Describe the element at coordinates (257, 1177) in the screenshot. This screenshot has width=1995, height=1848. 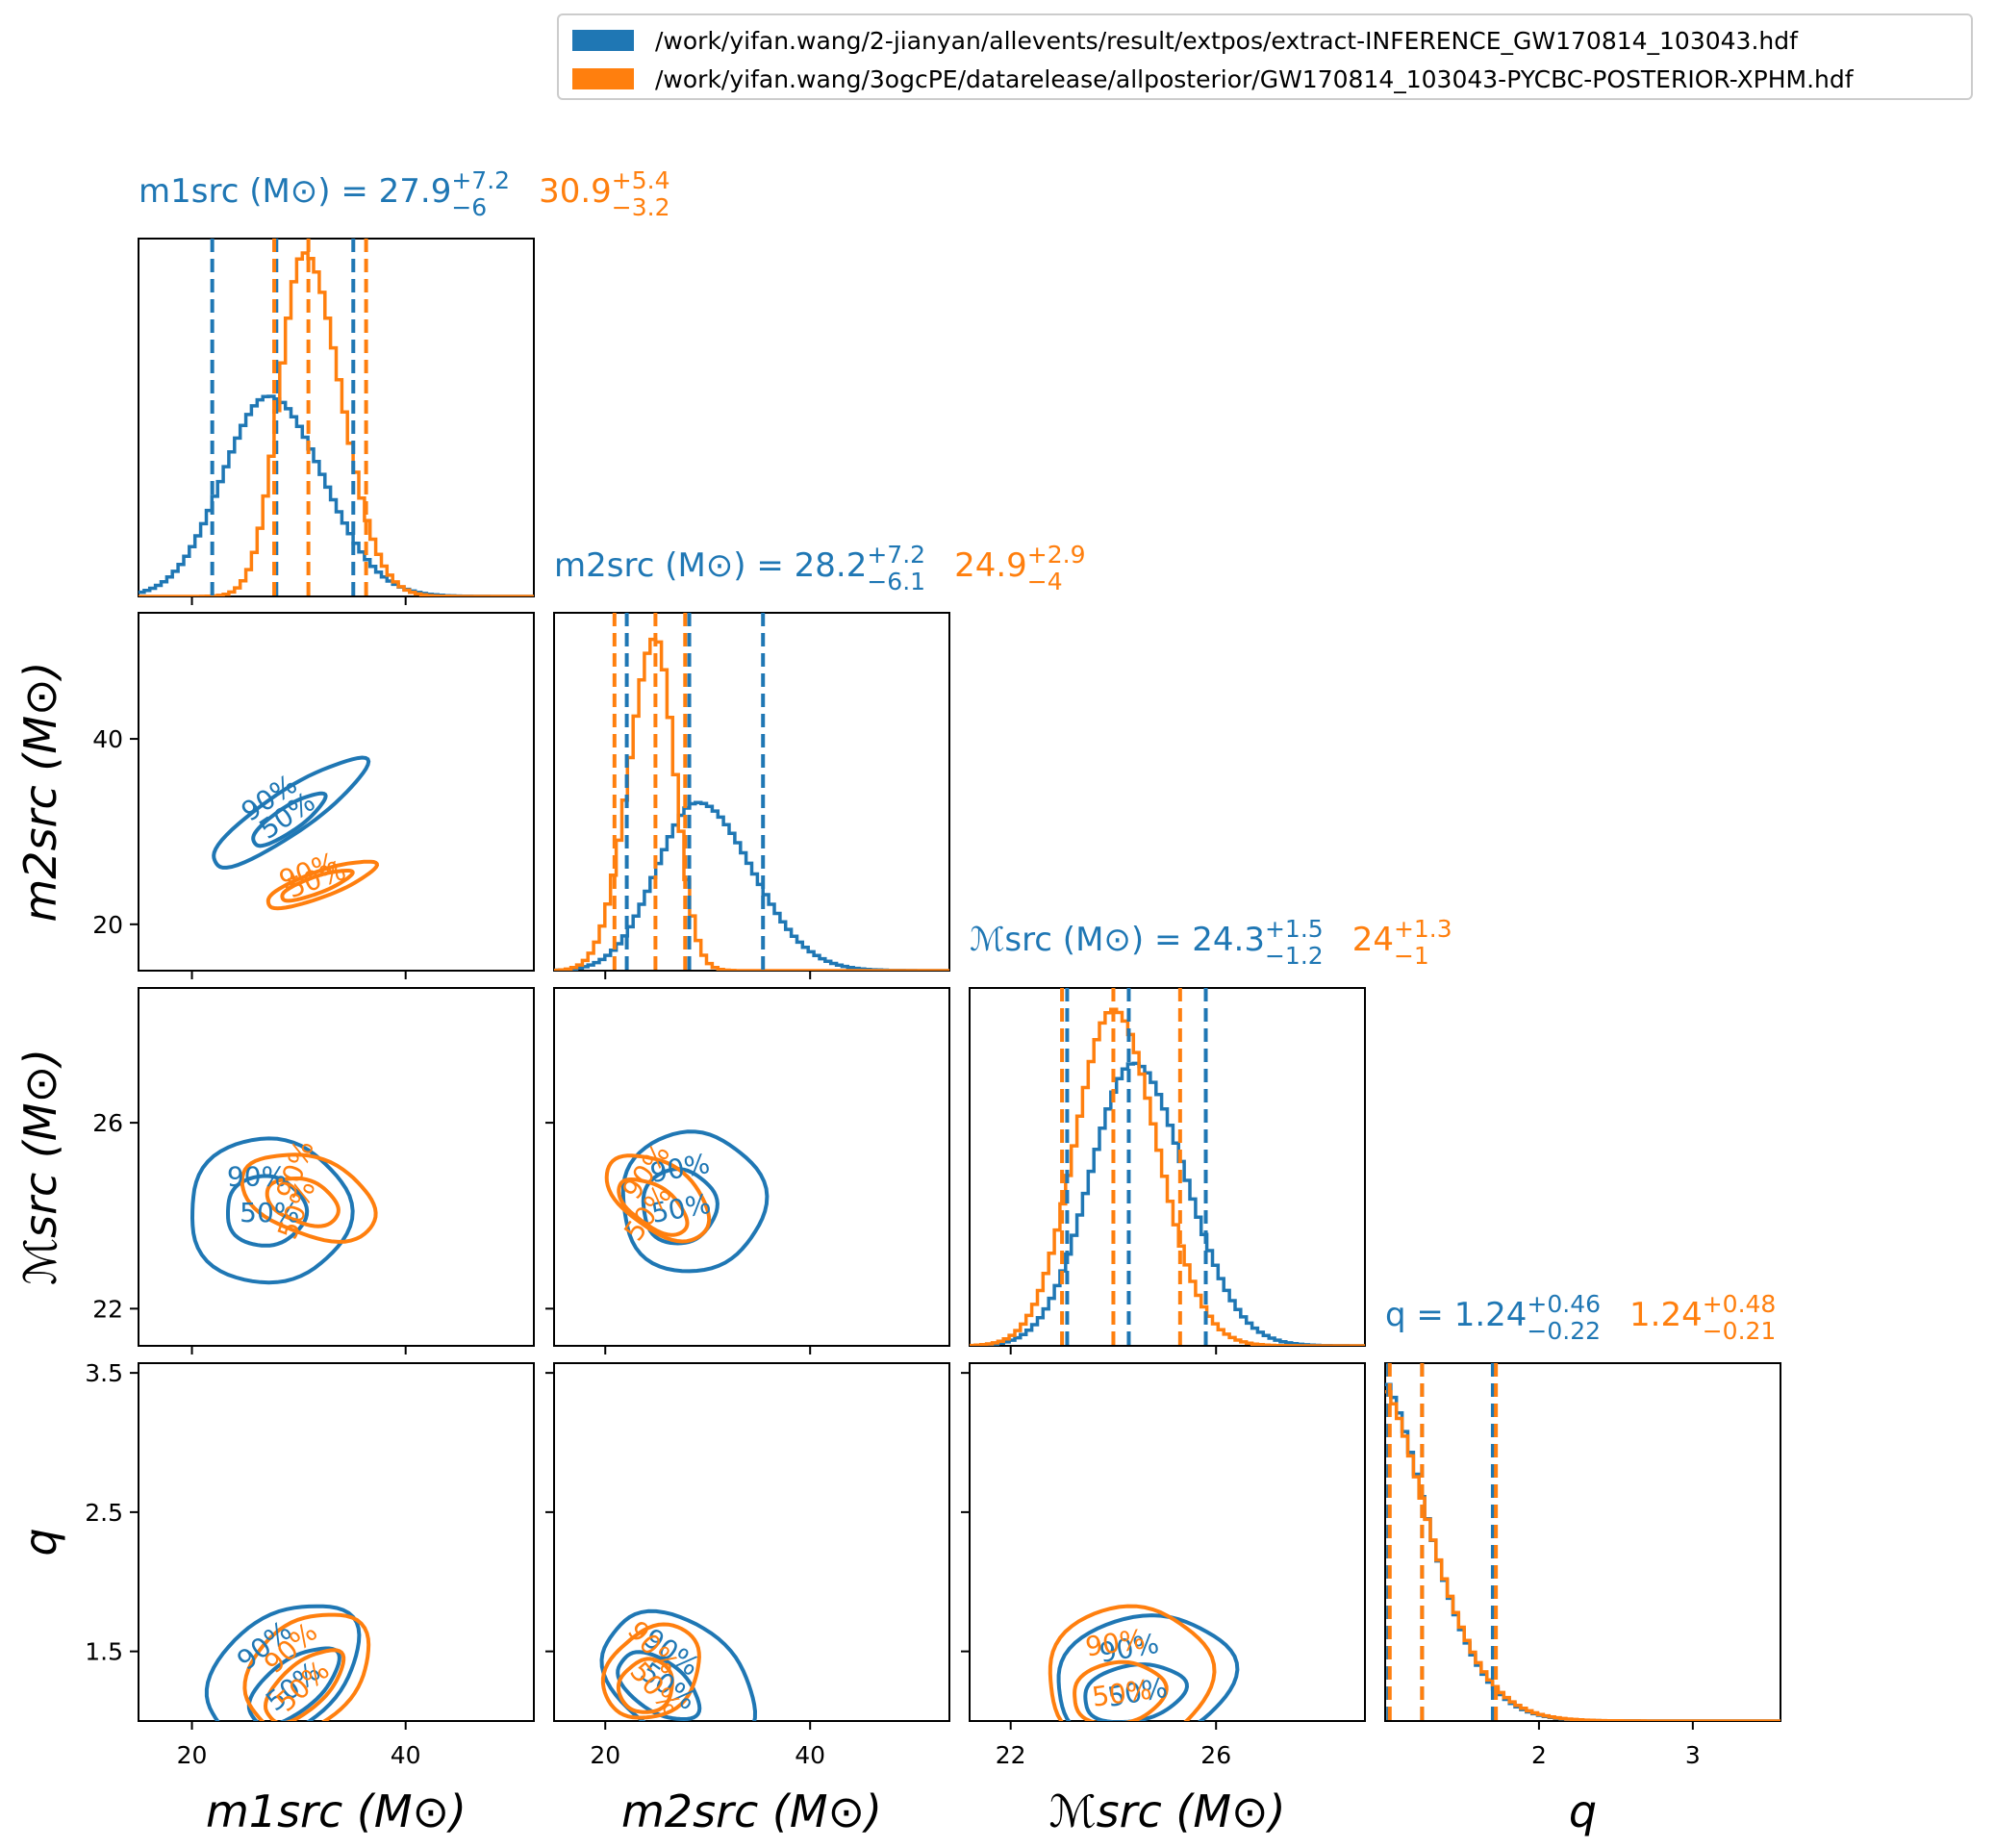
I see `contour-label: 90%` at that location.